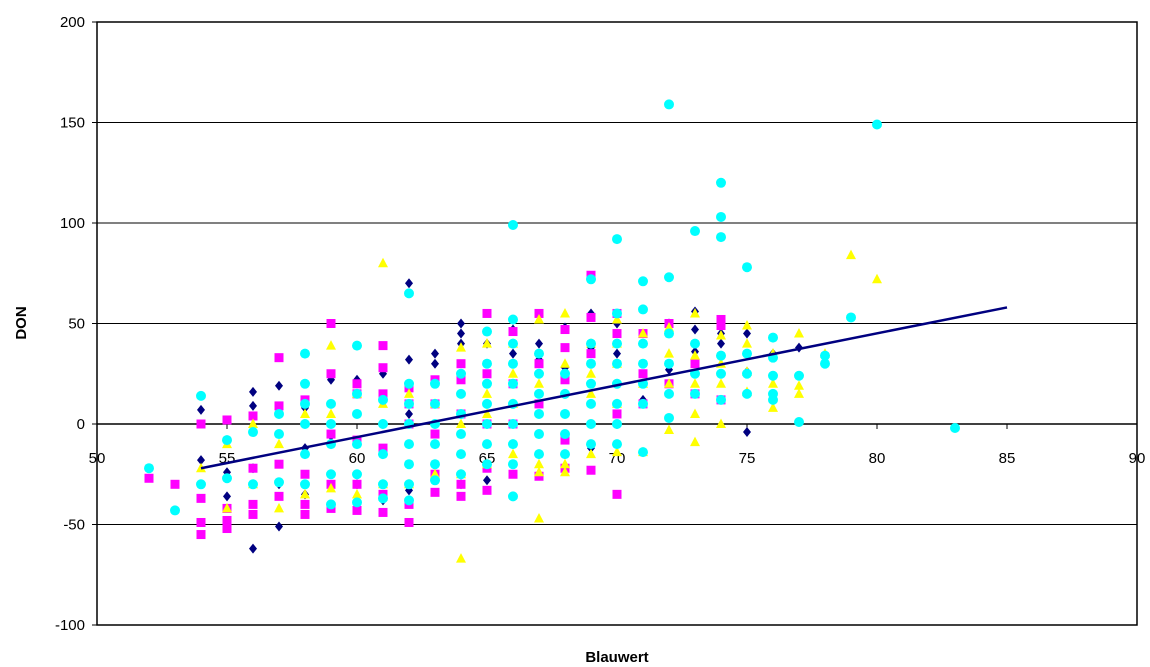 The image size is (1150, 667). I want to click on y-tick-label: -50, so click(74, 525).